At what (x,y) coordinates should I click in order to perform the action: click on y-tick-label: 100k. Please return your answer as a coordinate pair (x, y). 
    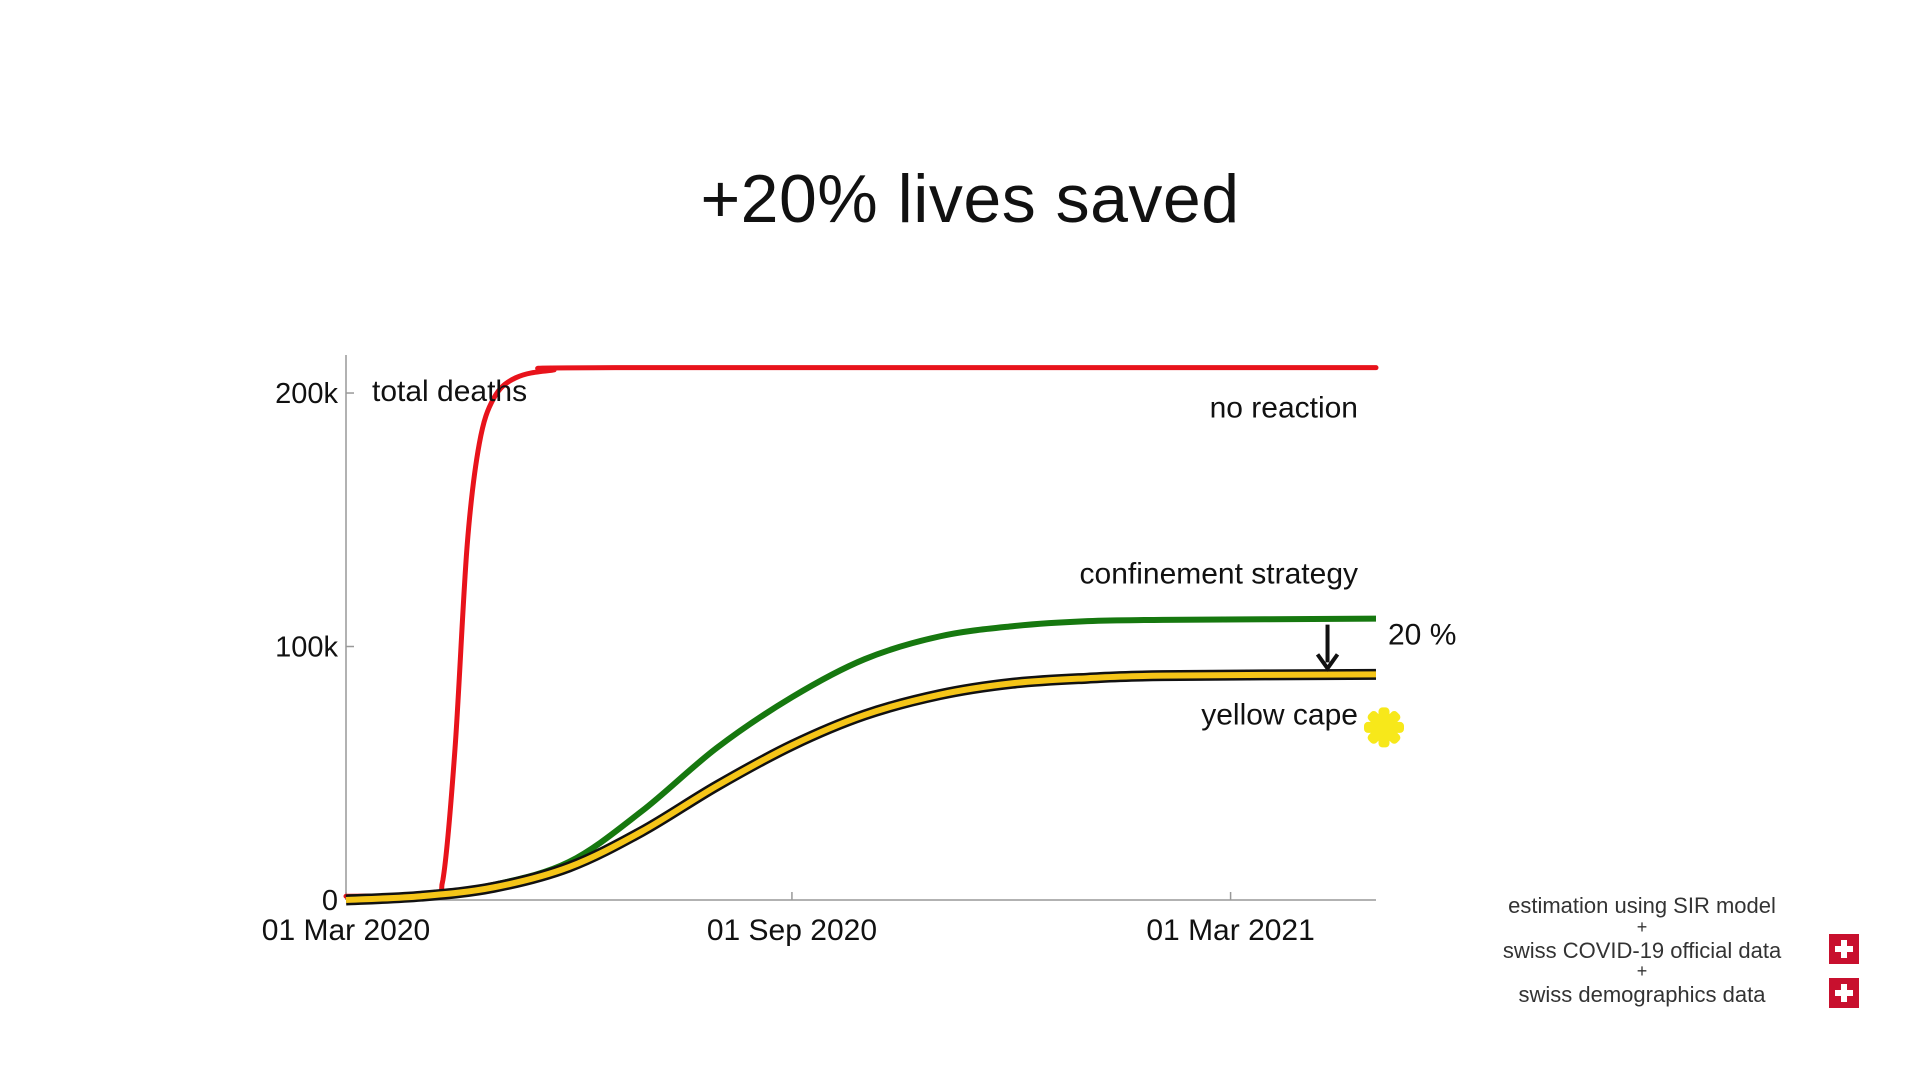
    Looking at the image, I should click on (306, 648).